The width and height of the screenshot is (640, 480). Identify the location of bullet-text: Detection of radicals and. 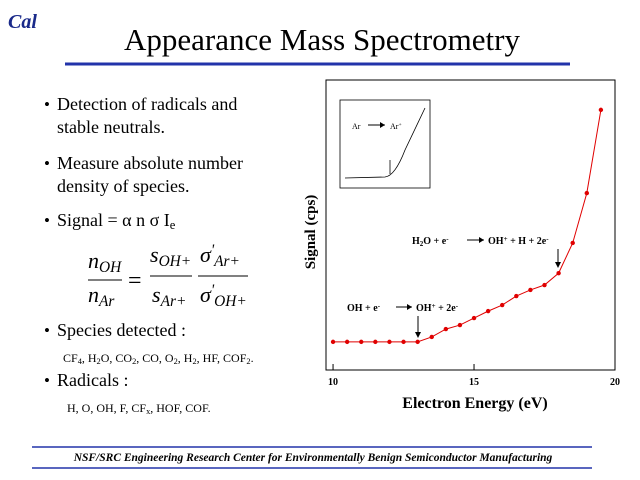
(147, 104).